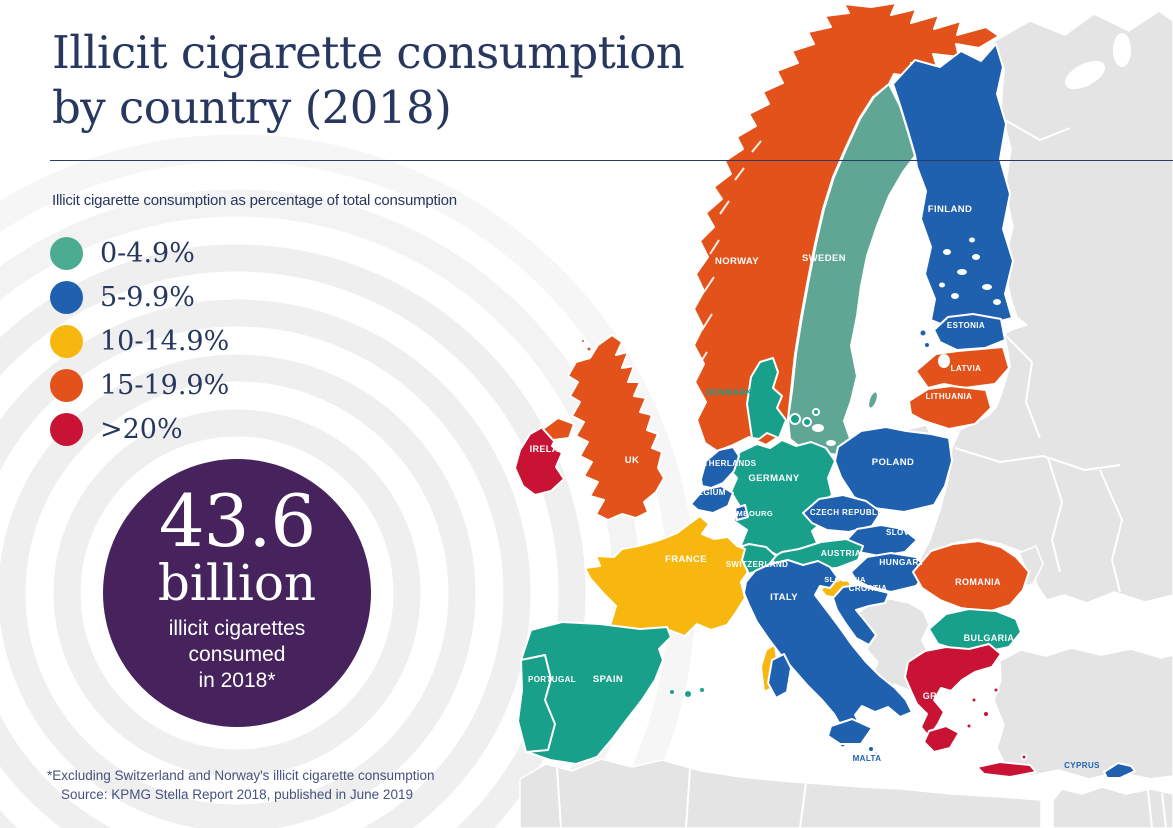 Image resolution: width=1173 pixels, height=828 pixels. What do you see at coordinates (950, 209) in the screenshot?
I see `map-label-finland: FINLAND` at bounding box center [950, 209].